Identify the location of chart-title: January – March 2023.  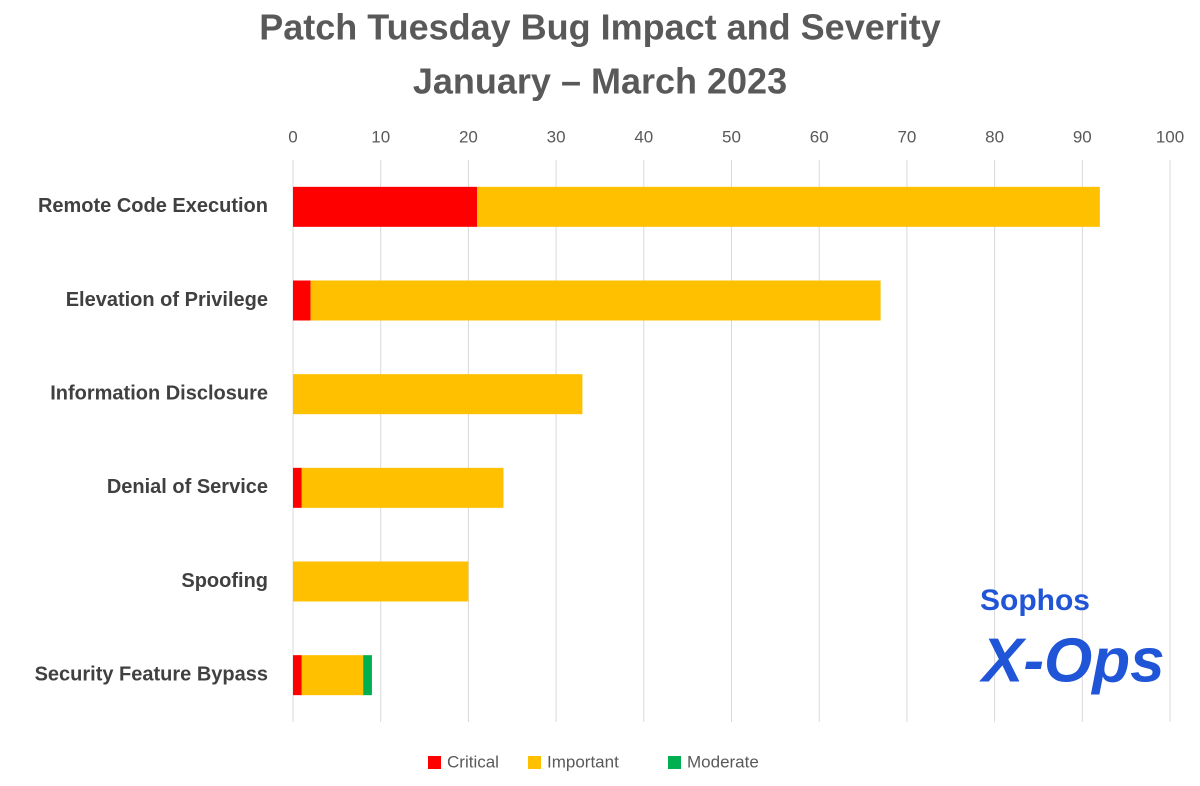
(600, 81).